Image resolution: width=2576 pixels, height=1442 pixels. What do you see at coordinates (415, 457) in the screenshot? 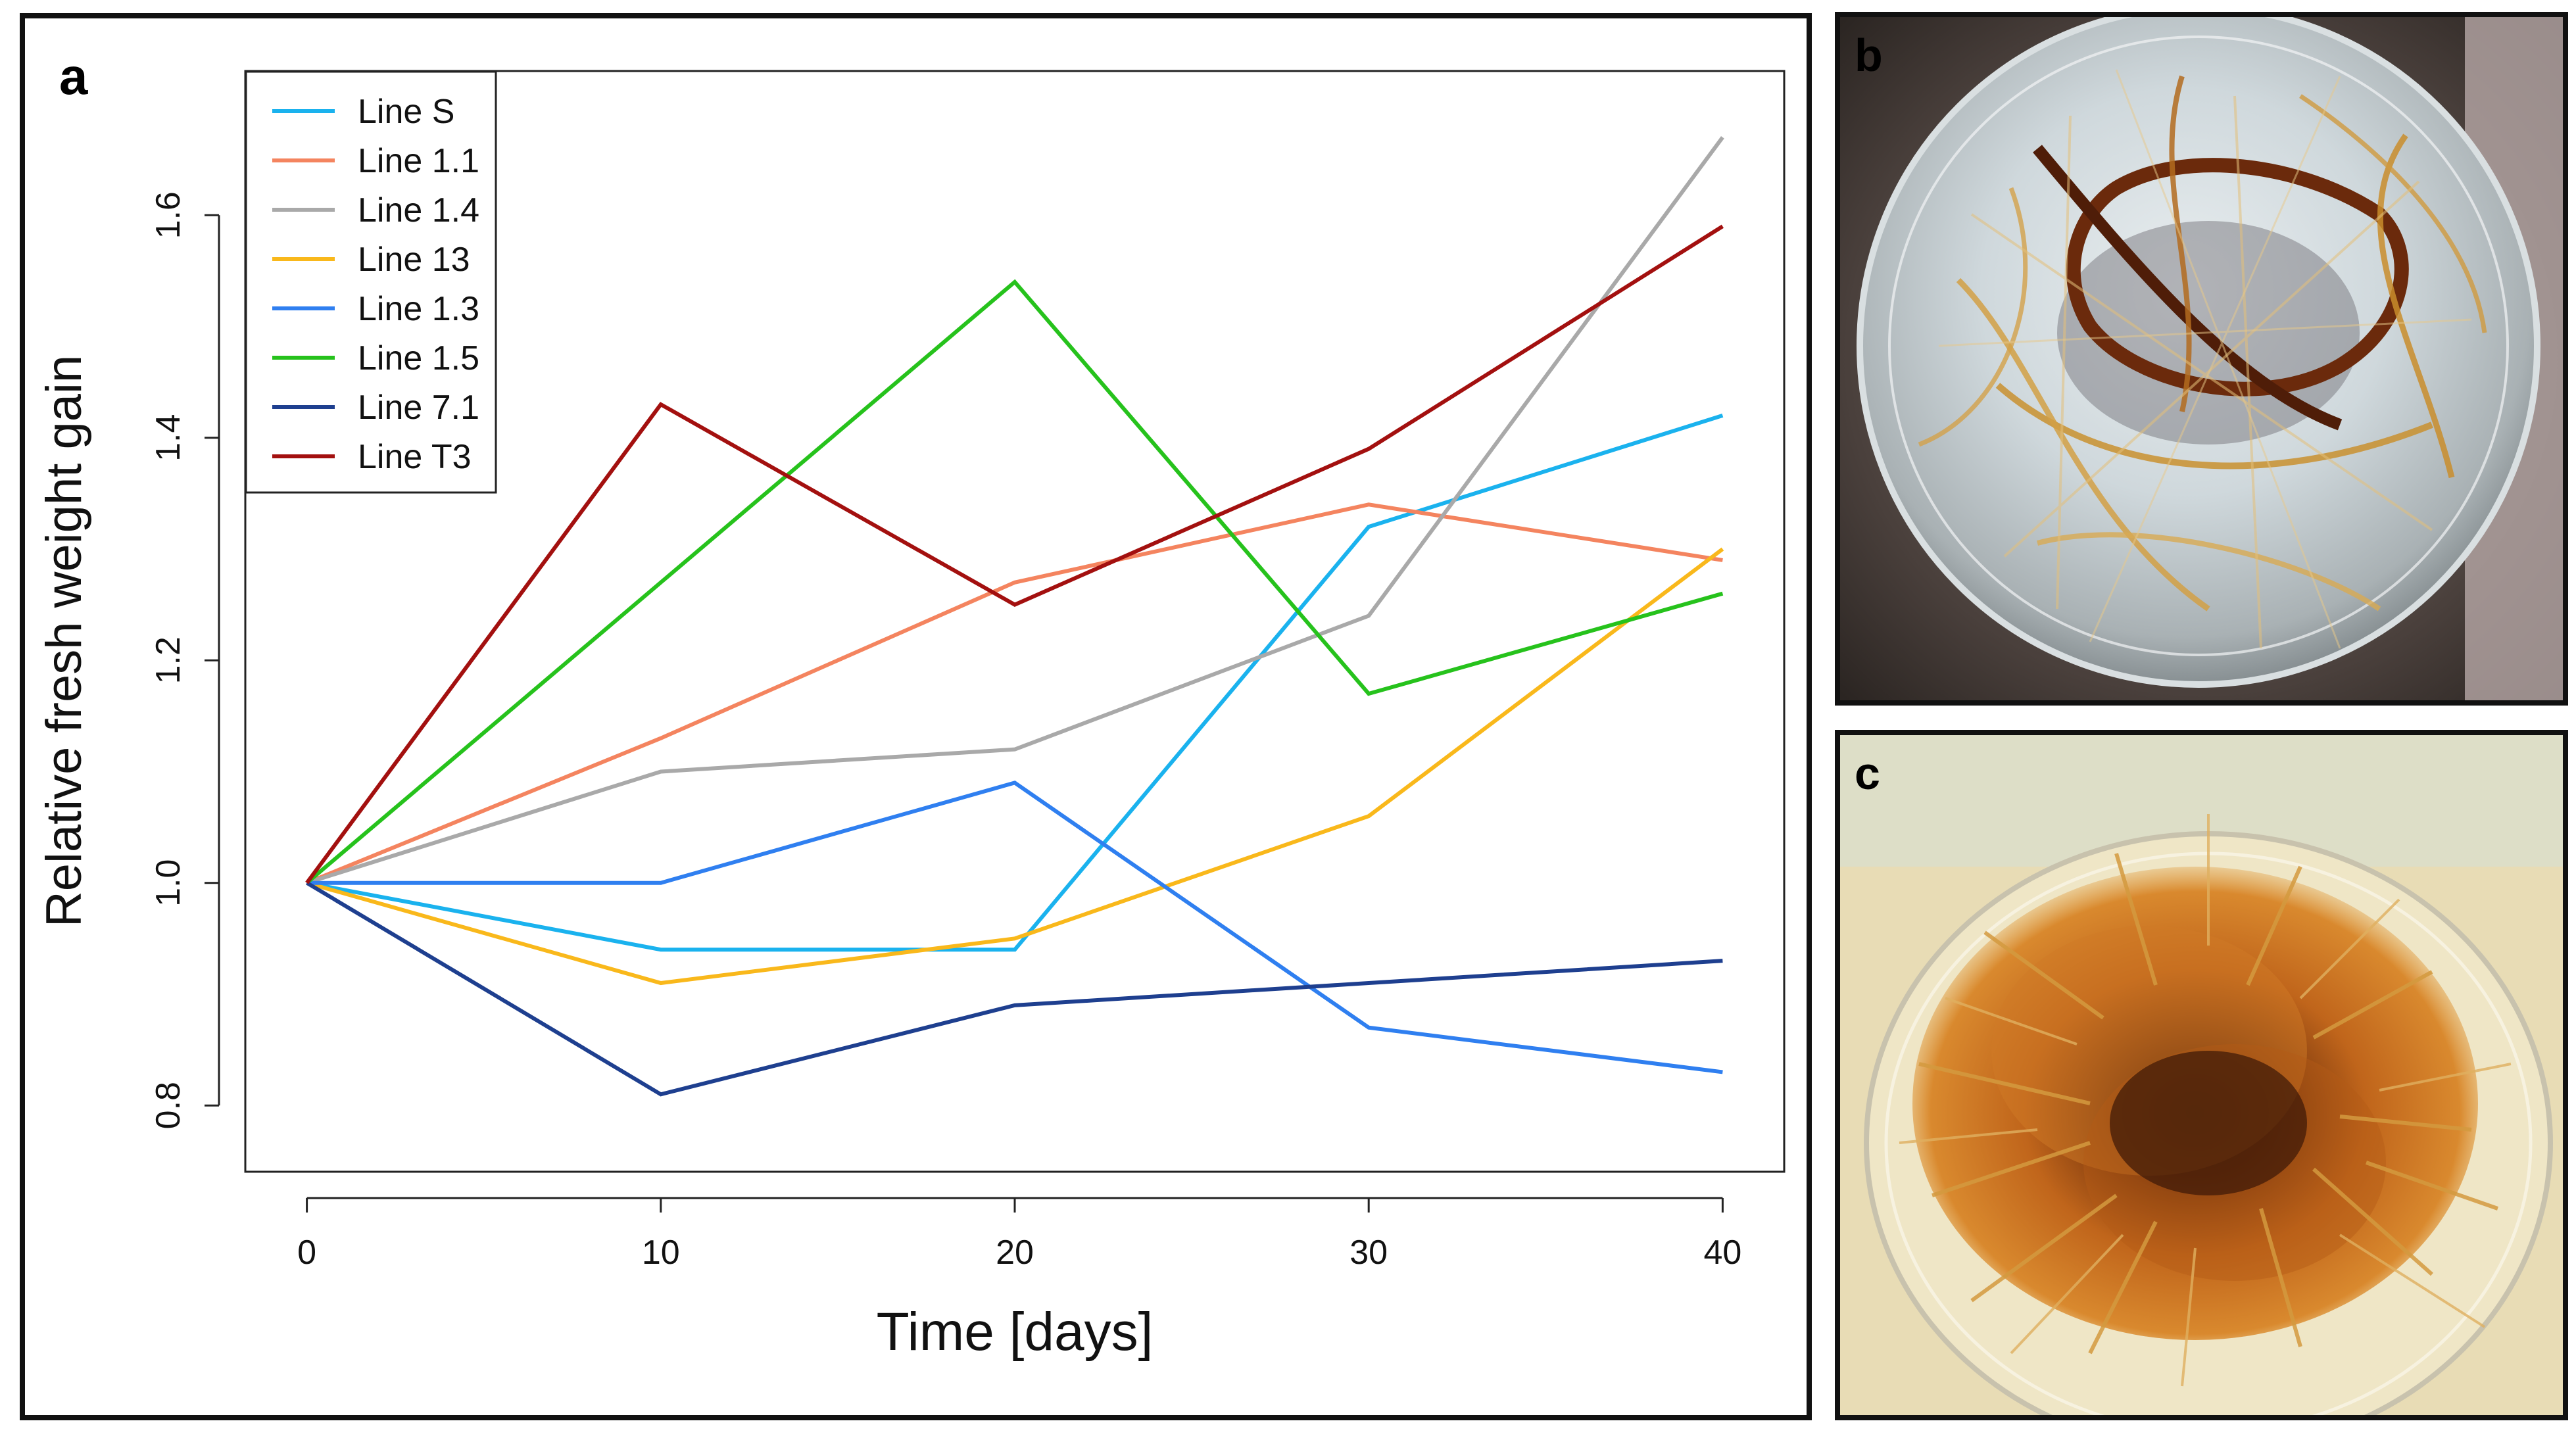
I see `legend-entry-label: Line T3` at bounding box center [415, 457].